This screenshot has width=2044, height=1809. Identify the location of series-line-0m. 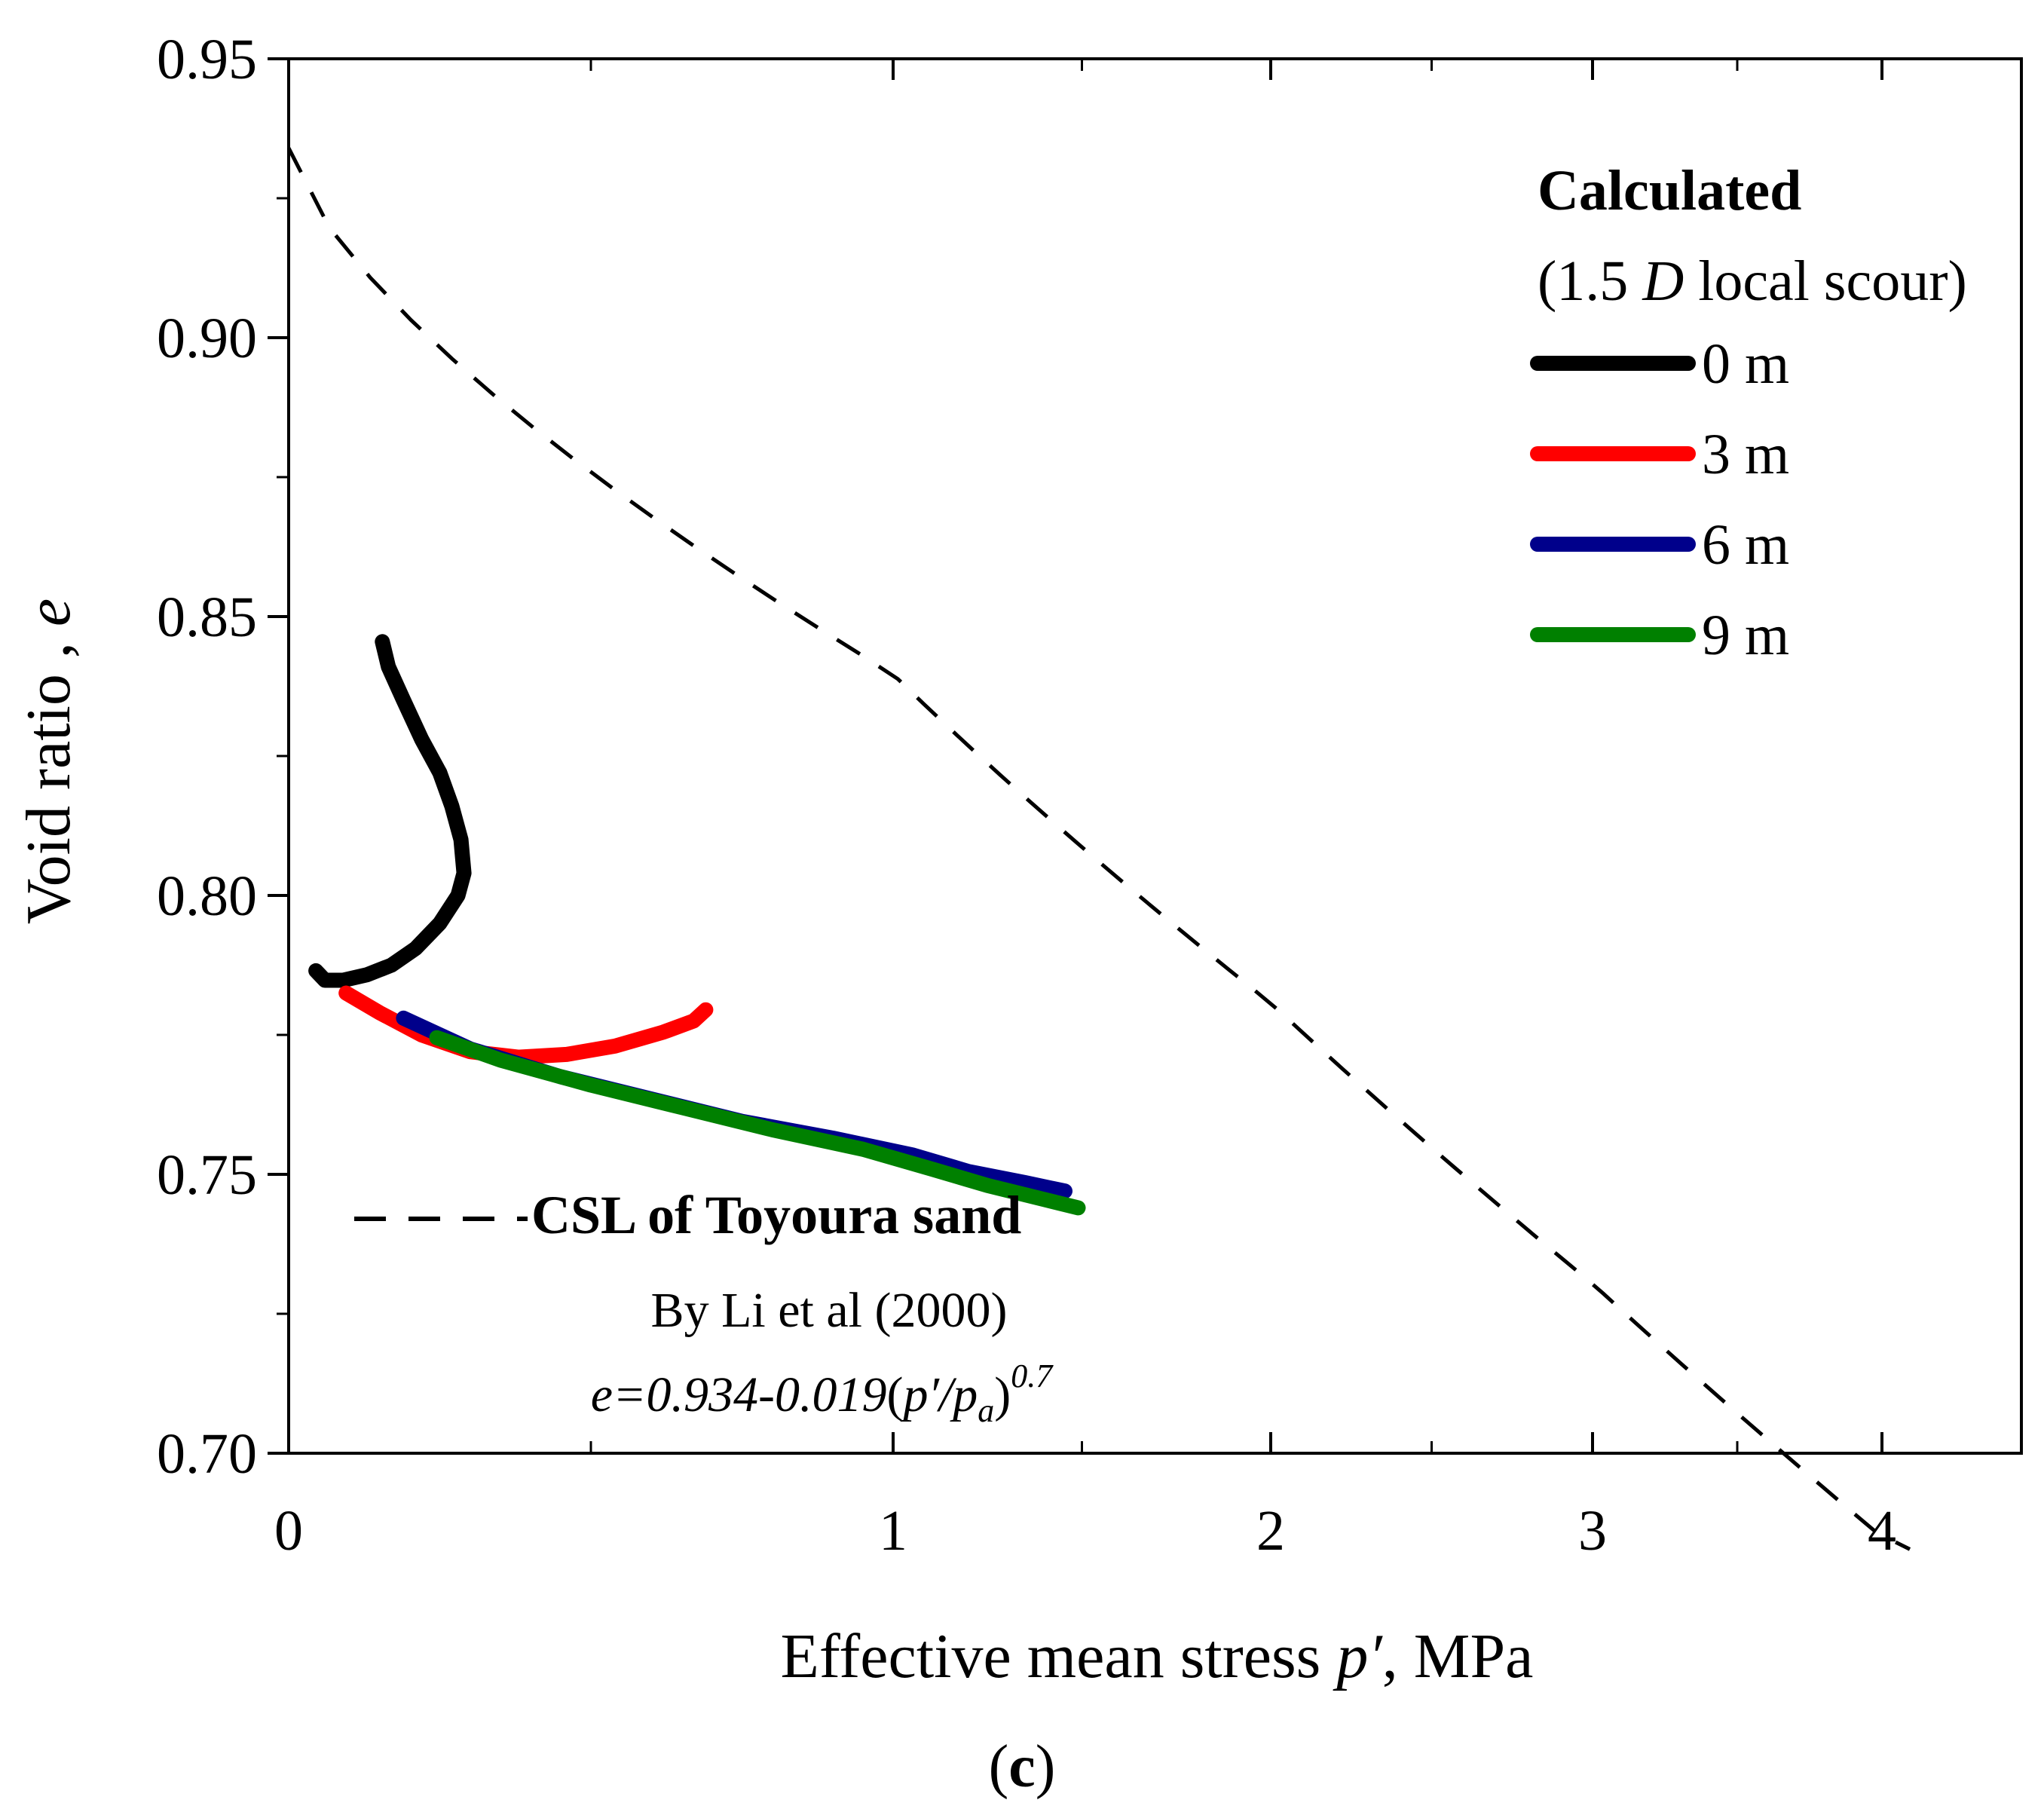
(390, 811).